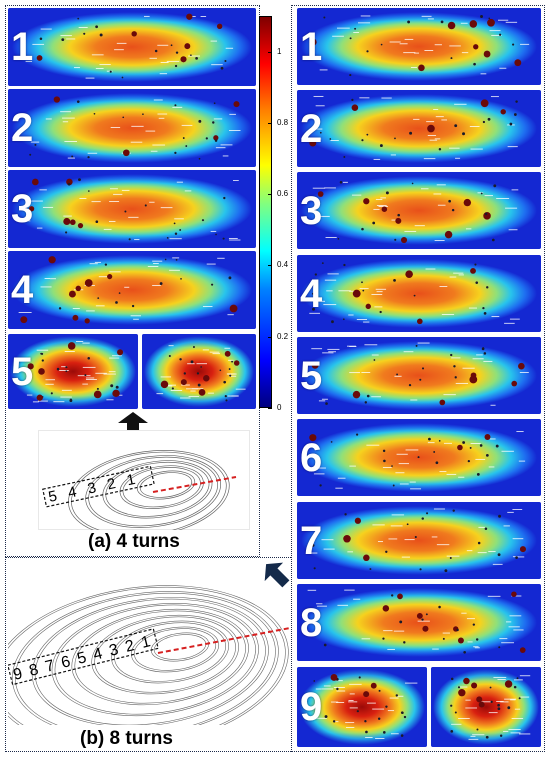 The image size is (550, 757). I want to click on heatmap-panel-left-3: 3, so click(132, 209).